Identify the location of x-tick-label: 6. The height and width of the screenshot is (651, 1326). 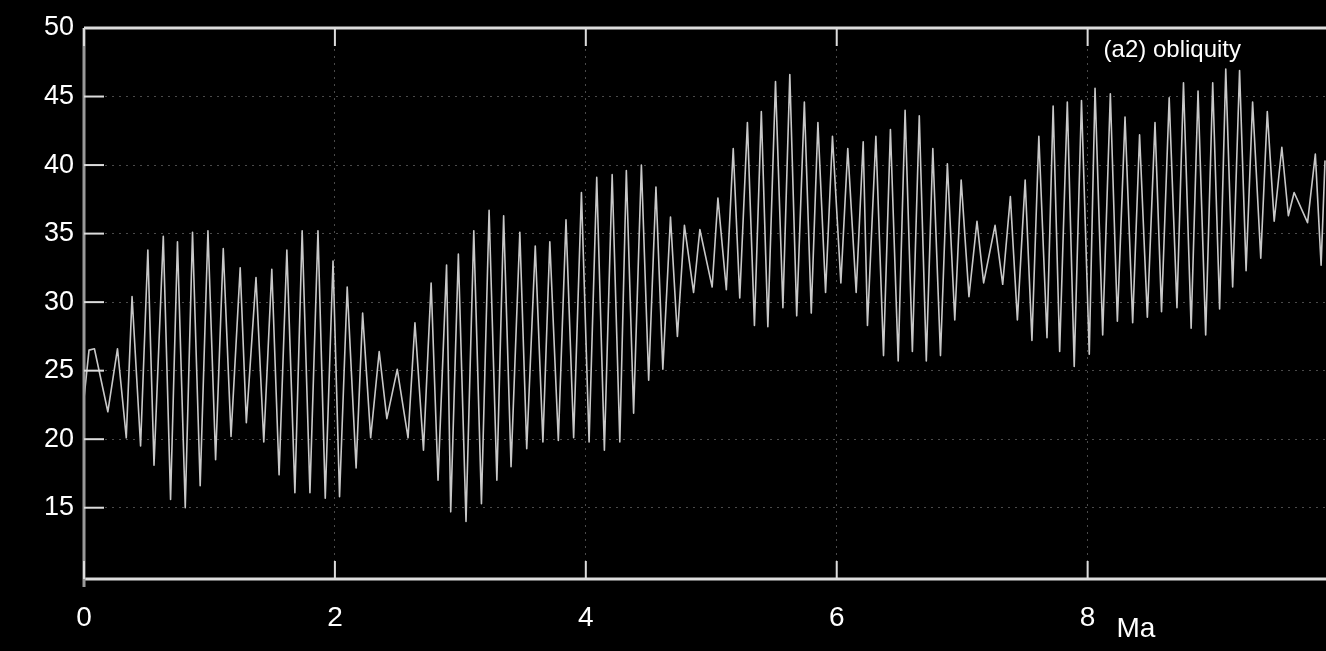
(836, 616).